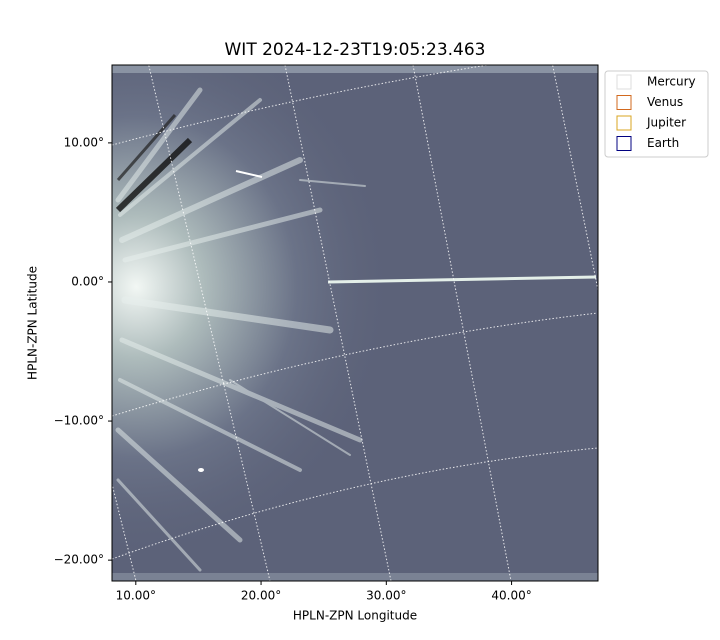  Describe the element at coordinates (87, 281) in the screenshot. I see `y-tick-label: 0.00°` at that location.